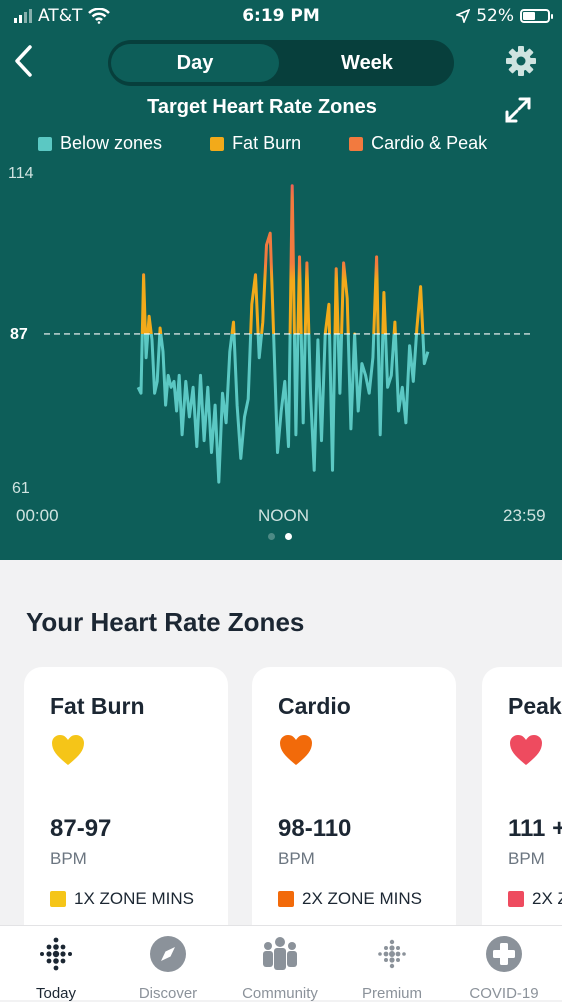 The image size is (562, 1002). Describe the element at coordinates (126, 807) in the screenshot. I see `zone-card-fat-burn: Fat Burn 87-97 BPM 1X ZONE MINS` at that location.